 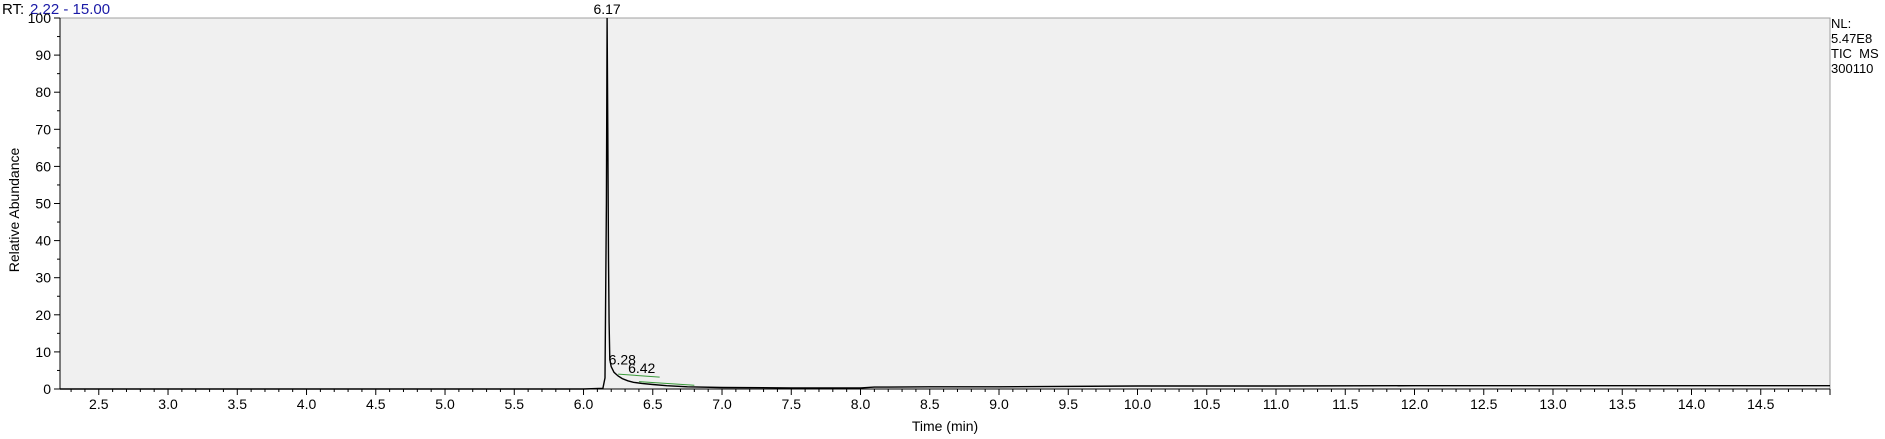 What do you see at coordinates (99, 404) in the screenshot?
I see `x-tick-label: 2.5` at bounding box center [99, 404].